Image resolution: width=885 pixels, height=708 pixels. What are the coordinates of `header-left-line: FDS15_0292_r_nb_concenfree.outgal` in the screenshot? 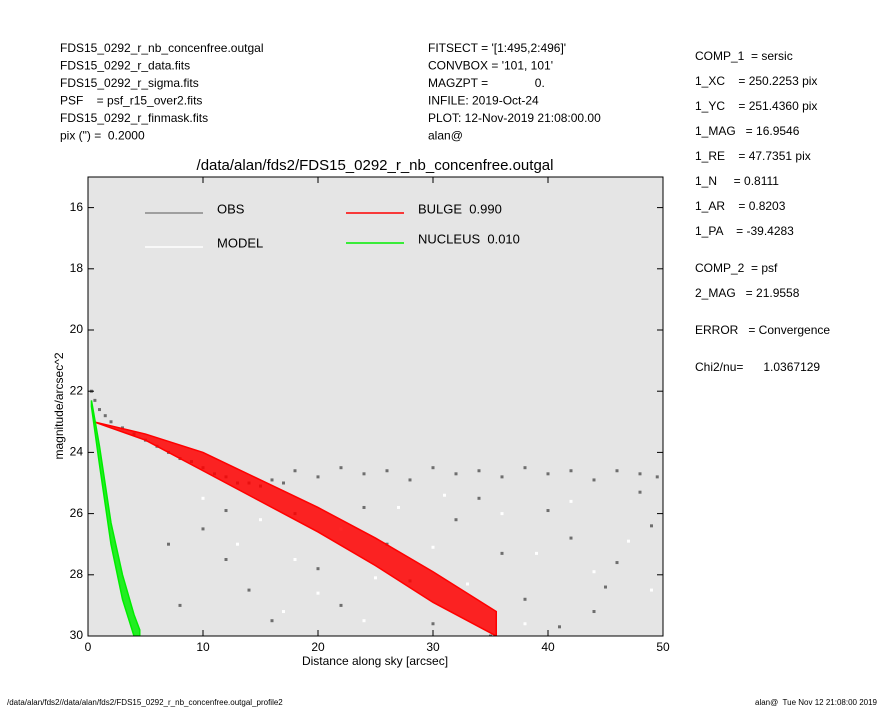 It's located at (161, 48).